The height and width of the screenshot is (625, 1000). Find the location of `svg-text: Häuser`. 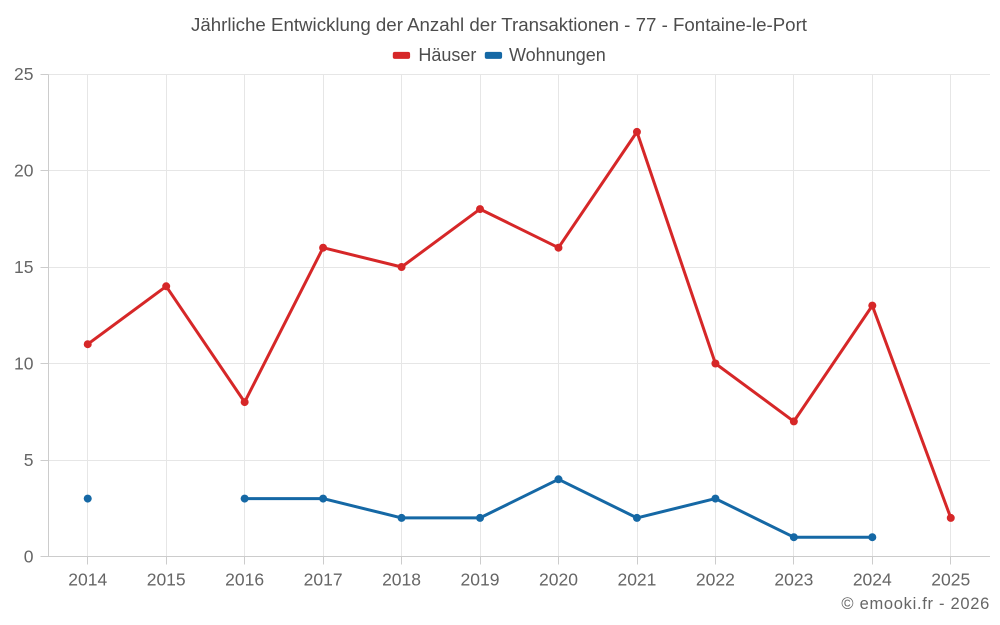

svg-text: Häuser is located at coordinates (447, 55).